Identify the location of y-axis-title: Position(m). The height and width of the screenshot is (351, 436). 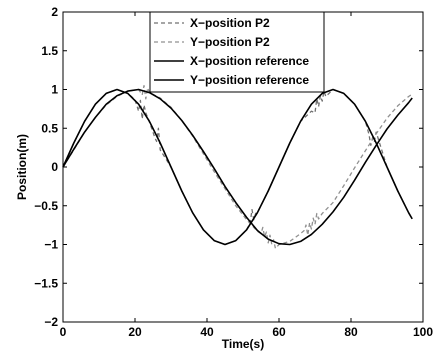
(22, 167).